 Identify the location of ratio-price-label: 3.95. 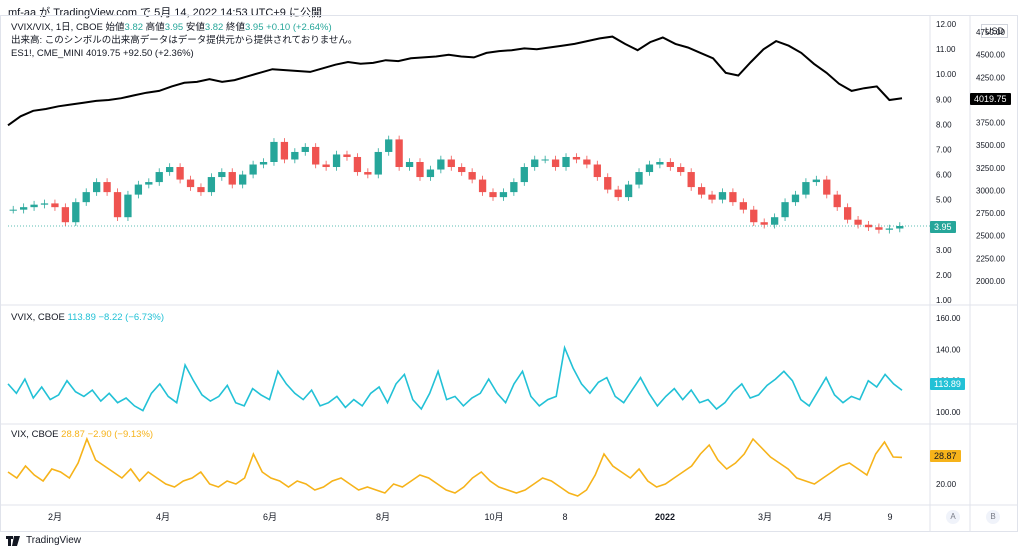
(943, 227).